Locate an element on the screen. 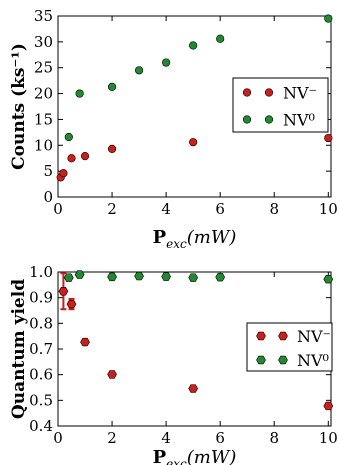 This screenshot has width=339, height=465. y-tick-label: 0.6 is located at coordinates (41, 375).